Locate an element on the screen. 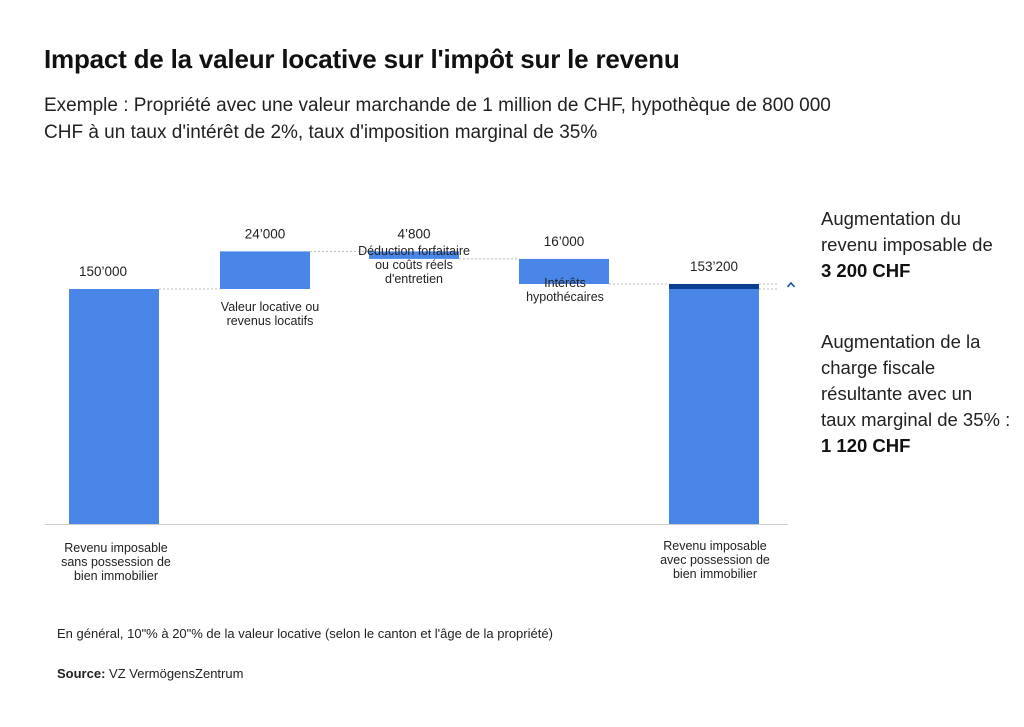 Image resolution: width=1024 pixels, height=727 pixels. value-label: 153’200 is located at coordinates (714, 266).